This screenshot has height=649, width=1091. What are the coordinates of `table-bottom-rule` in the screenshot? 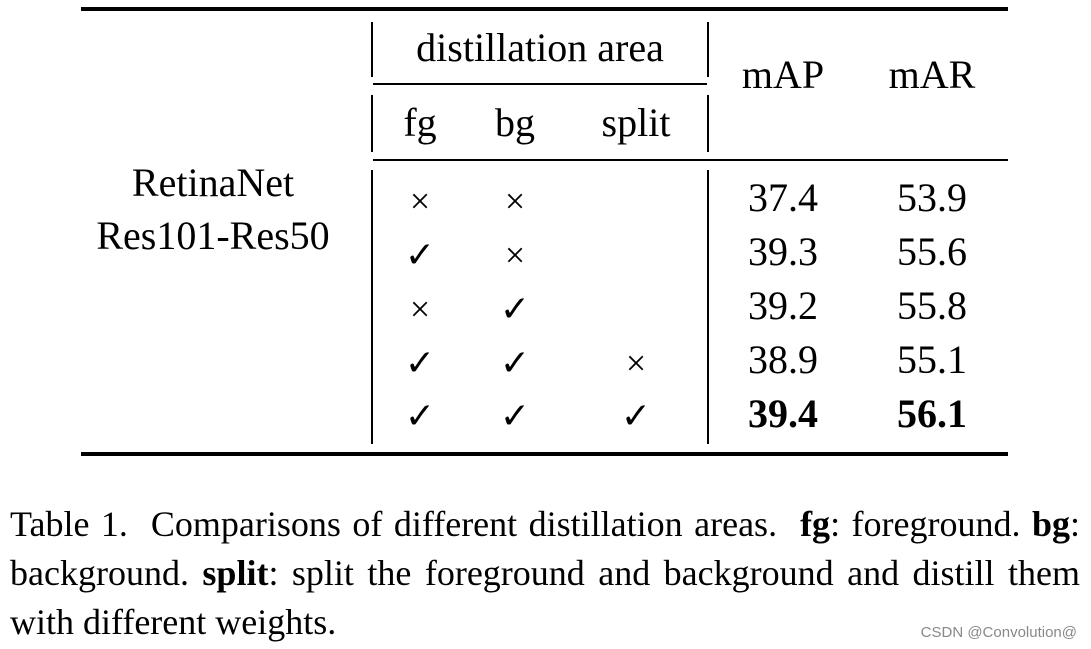 It's located at (544, 454).